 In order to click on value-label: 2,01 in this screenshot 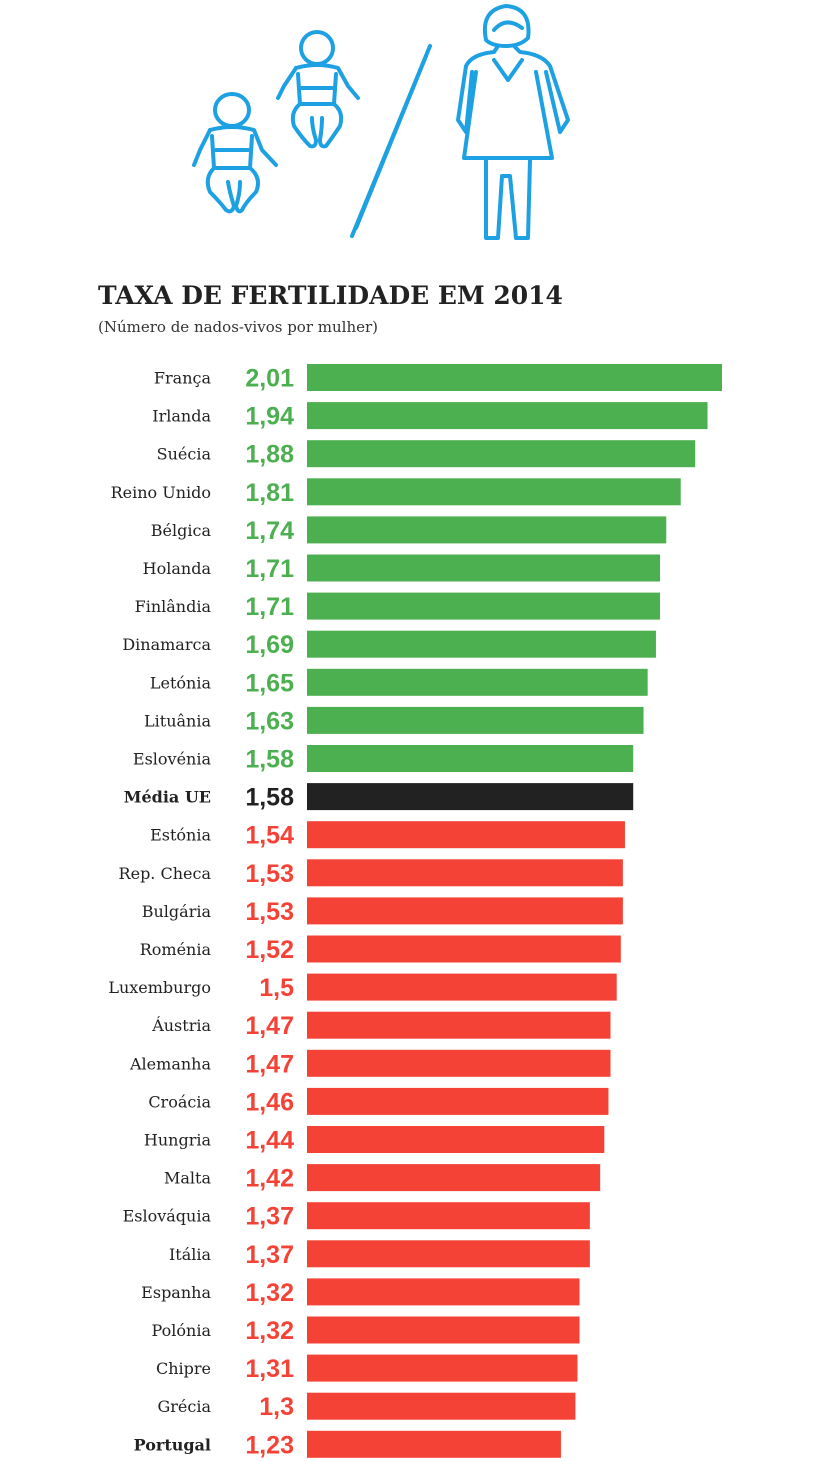, I will do `click(269, 379)`.